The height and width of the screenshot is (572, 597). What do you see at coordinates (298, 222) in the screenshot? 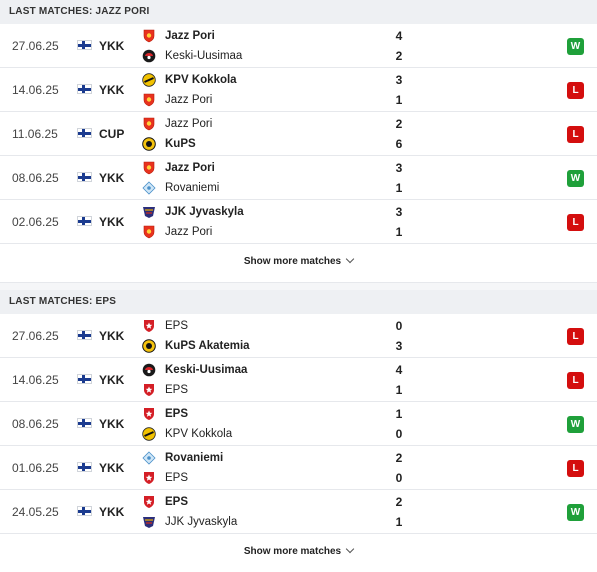
I see `match-row: 02.06.25 YKK JJK Jyvaskyla Jazz Pori 3 1 L` at bounding box center [298, 222].